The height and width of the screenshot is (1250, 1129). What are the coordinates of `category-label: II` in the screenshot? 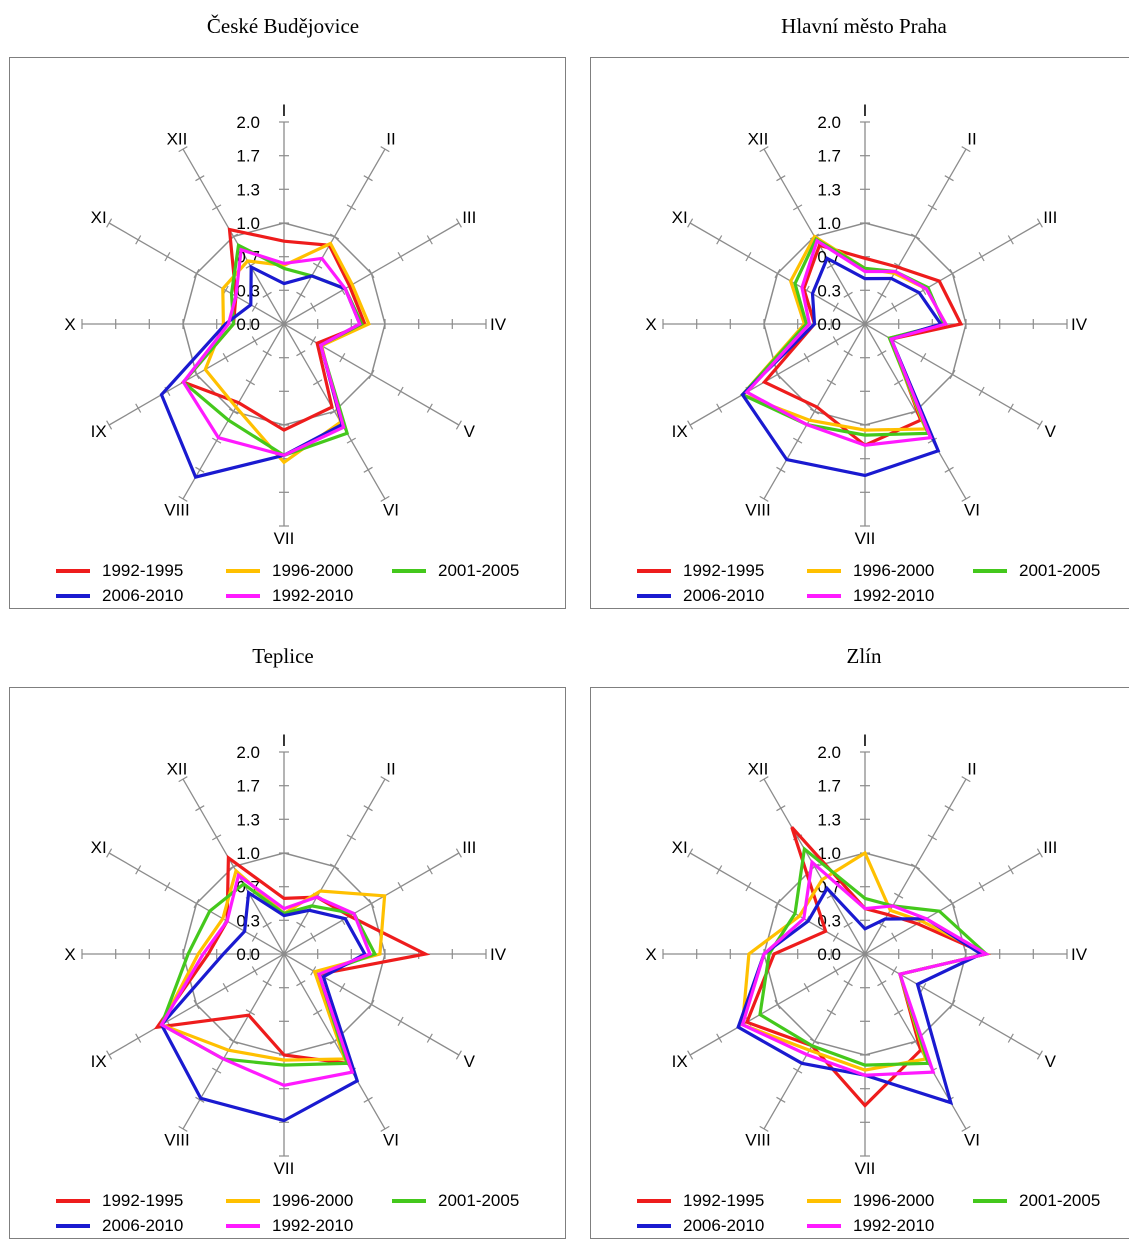 It's located at (390, 139).